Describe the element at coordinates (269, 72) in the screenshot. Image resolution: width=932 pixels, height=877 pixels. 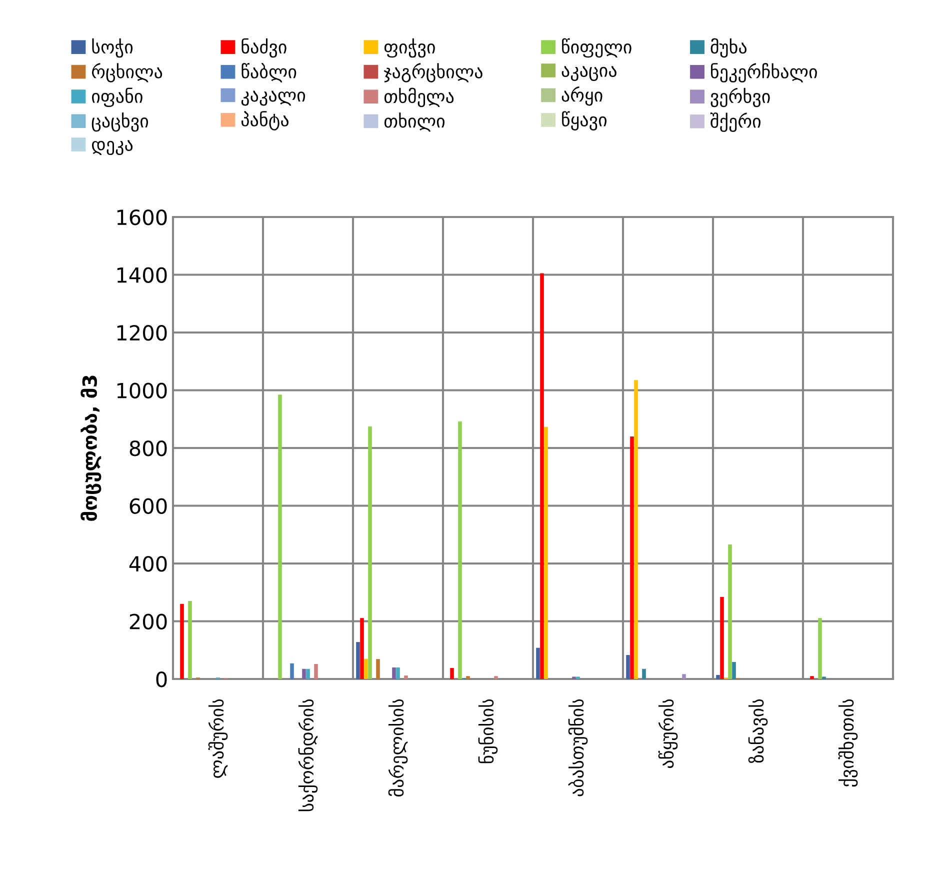
I see `legend-label: წაბლი` at that location.